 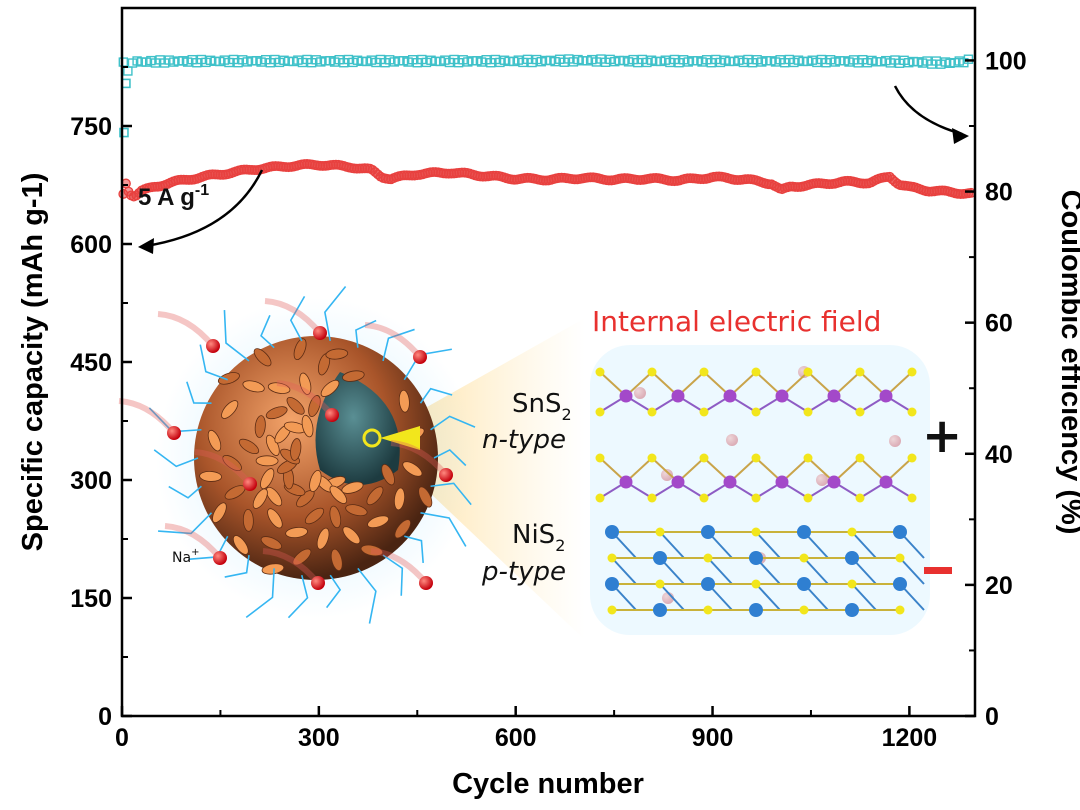 What do you see at coordinates (547, 180) in the screenshot?
I see `capacity-series` at bounding box center [547, 180].